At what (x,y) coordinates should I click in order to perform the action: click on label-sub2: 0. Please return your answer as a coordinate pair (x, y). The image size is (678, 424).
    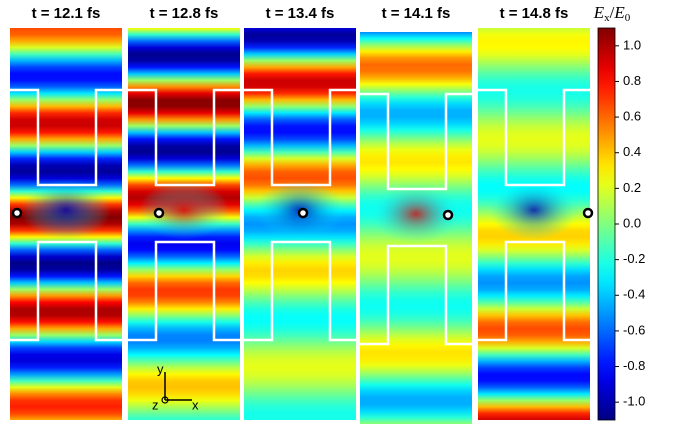
    Looking at the image, I should click on (628, 18).